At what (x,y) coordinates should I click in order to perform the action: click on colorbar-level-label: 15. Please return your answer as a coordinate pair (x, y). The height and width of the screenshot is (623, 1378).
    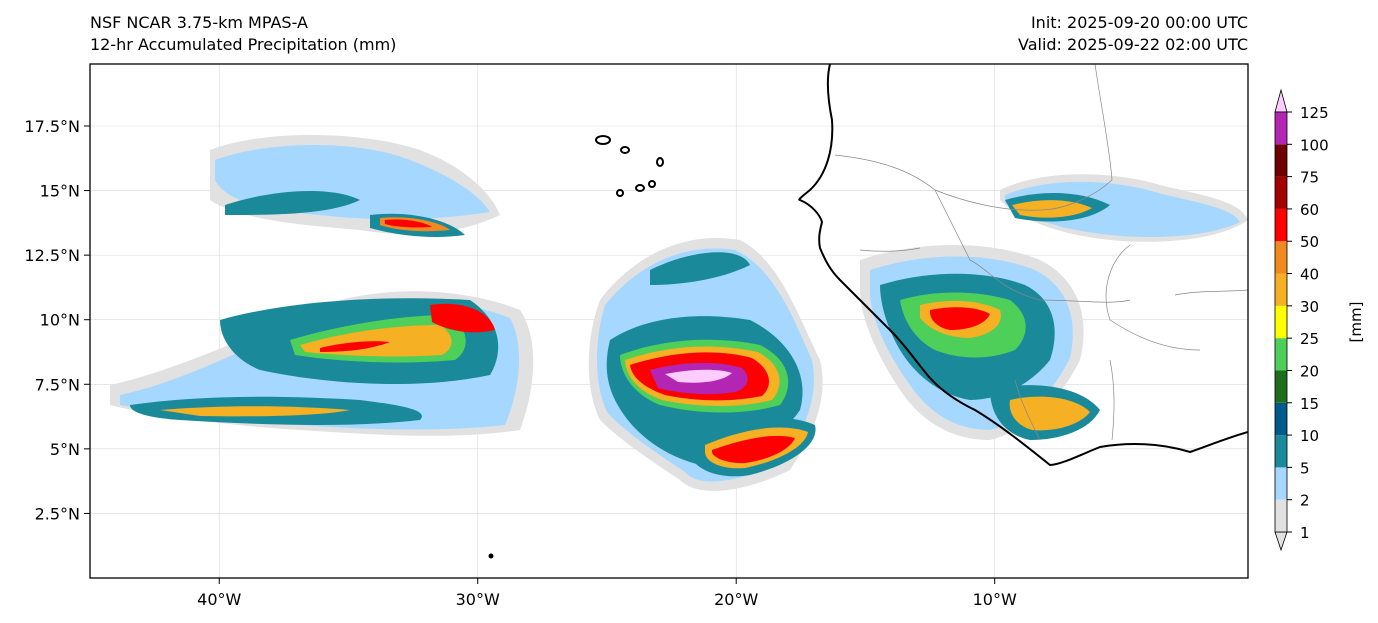
    Looking at the image, I should click on (1309, 404).